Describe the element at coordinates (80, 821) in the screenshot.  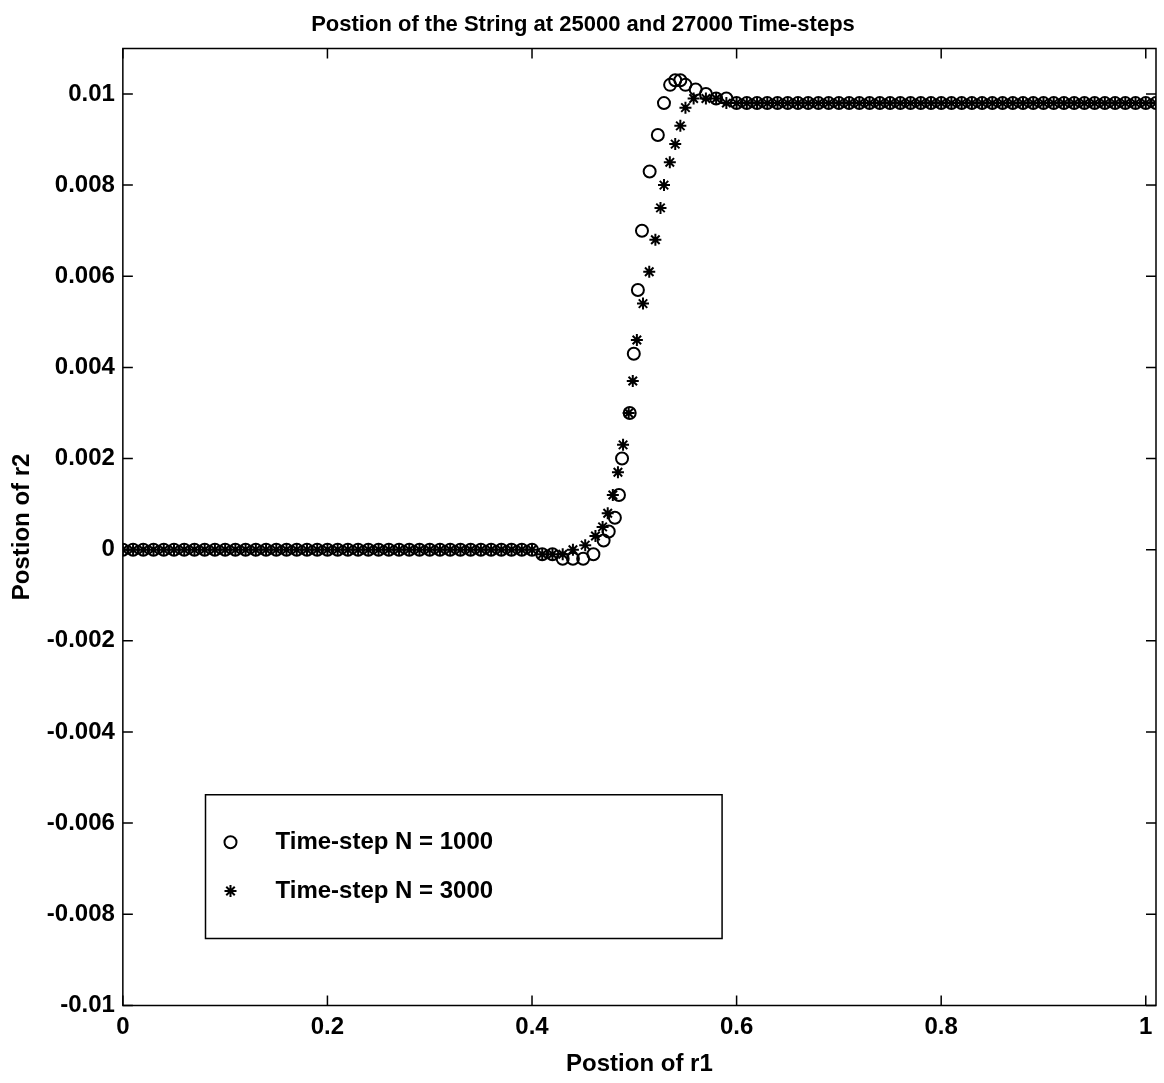
I see `y-tick-label: -0.006` at that location.